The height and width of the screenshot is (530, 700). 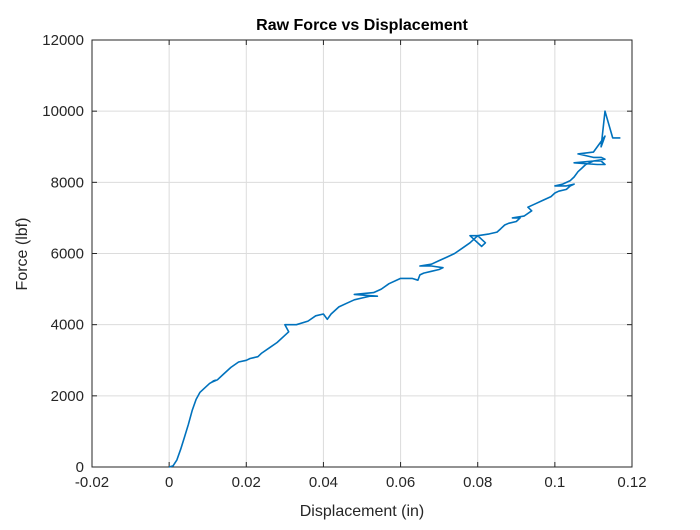 I want to click on x-tick-label: 0.02, so click(x=246, y=482).